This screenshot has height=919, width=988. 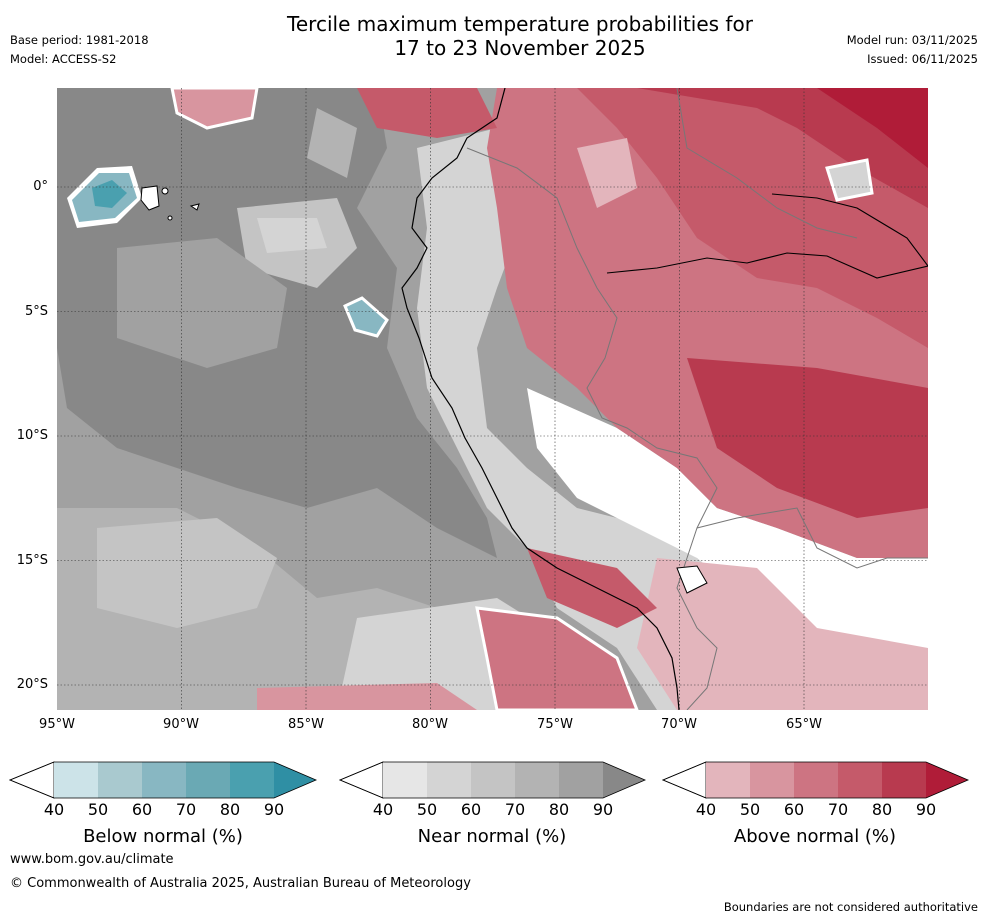 What do you see at coordinates (492, 836) in the screenshot?
I see `colorbar-title-near: Near normal (%)` at bounding box center [492, 836].